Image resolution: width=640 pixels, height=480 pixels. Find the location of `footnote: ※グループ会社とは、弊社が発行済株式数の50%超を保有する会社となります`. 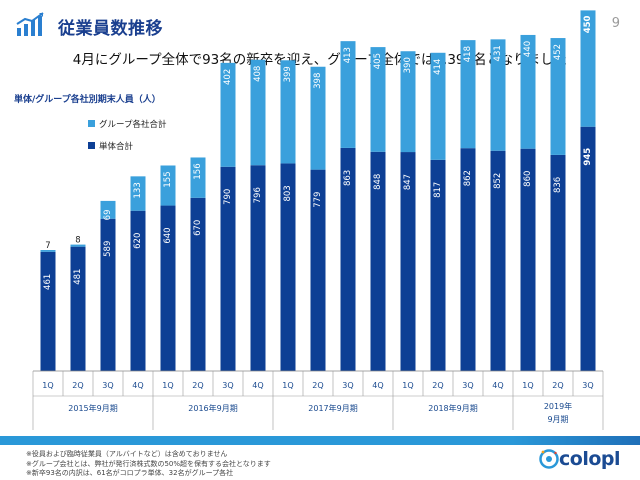

footnote: ※グループ会社とは、弊社が発行済株式数の50%超を保有する会社となります is located at coordinates (148, 463).